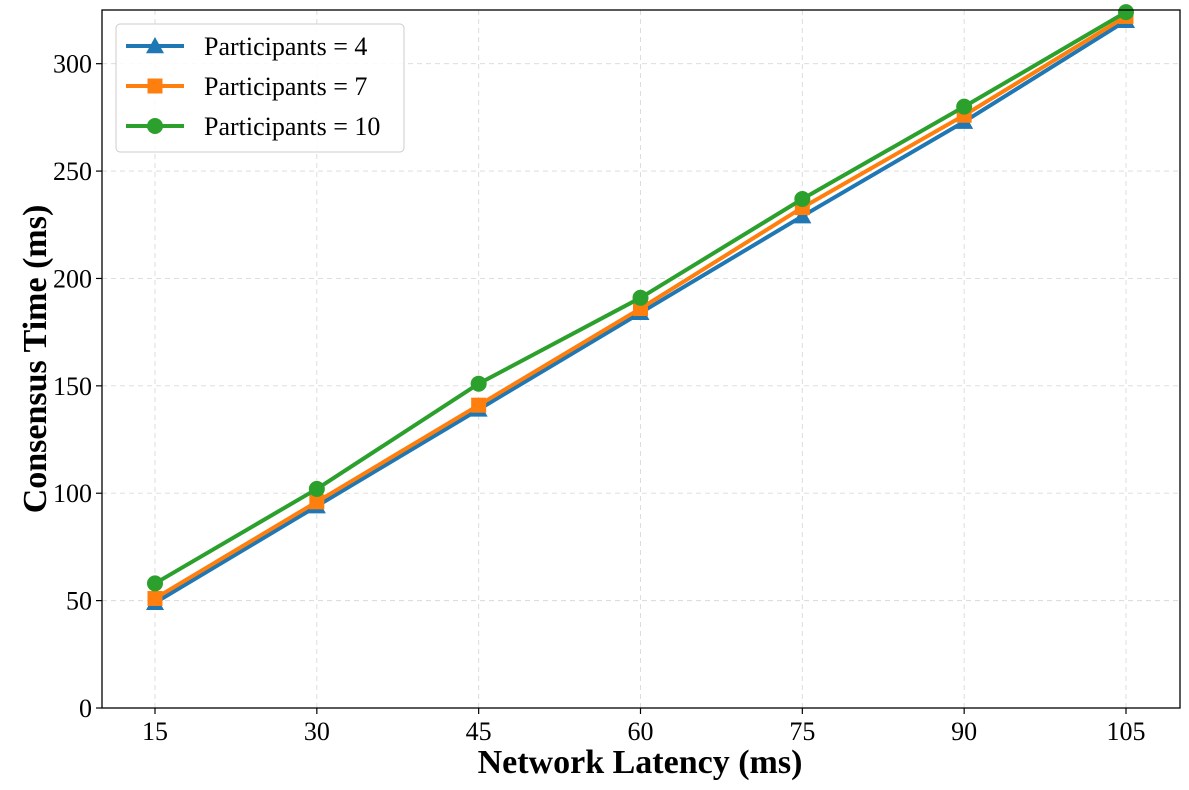 The image size is (1189, 790). Describe the element at coordinates (79, 601) in the screenshot. I see `y-tick-label: 50` at that location.